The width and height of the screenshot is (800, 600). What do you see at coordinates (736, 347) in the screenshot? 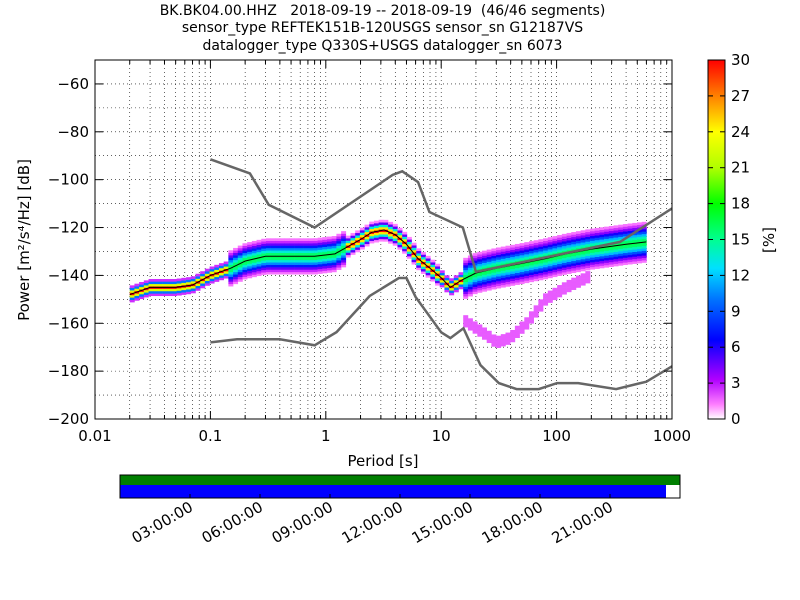
I see `colorbar-tick-label: 6` at bounding box center [736, 347].